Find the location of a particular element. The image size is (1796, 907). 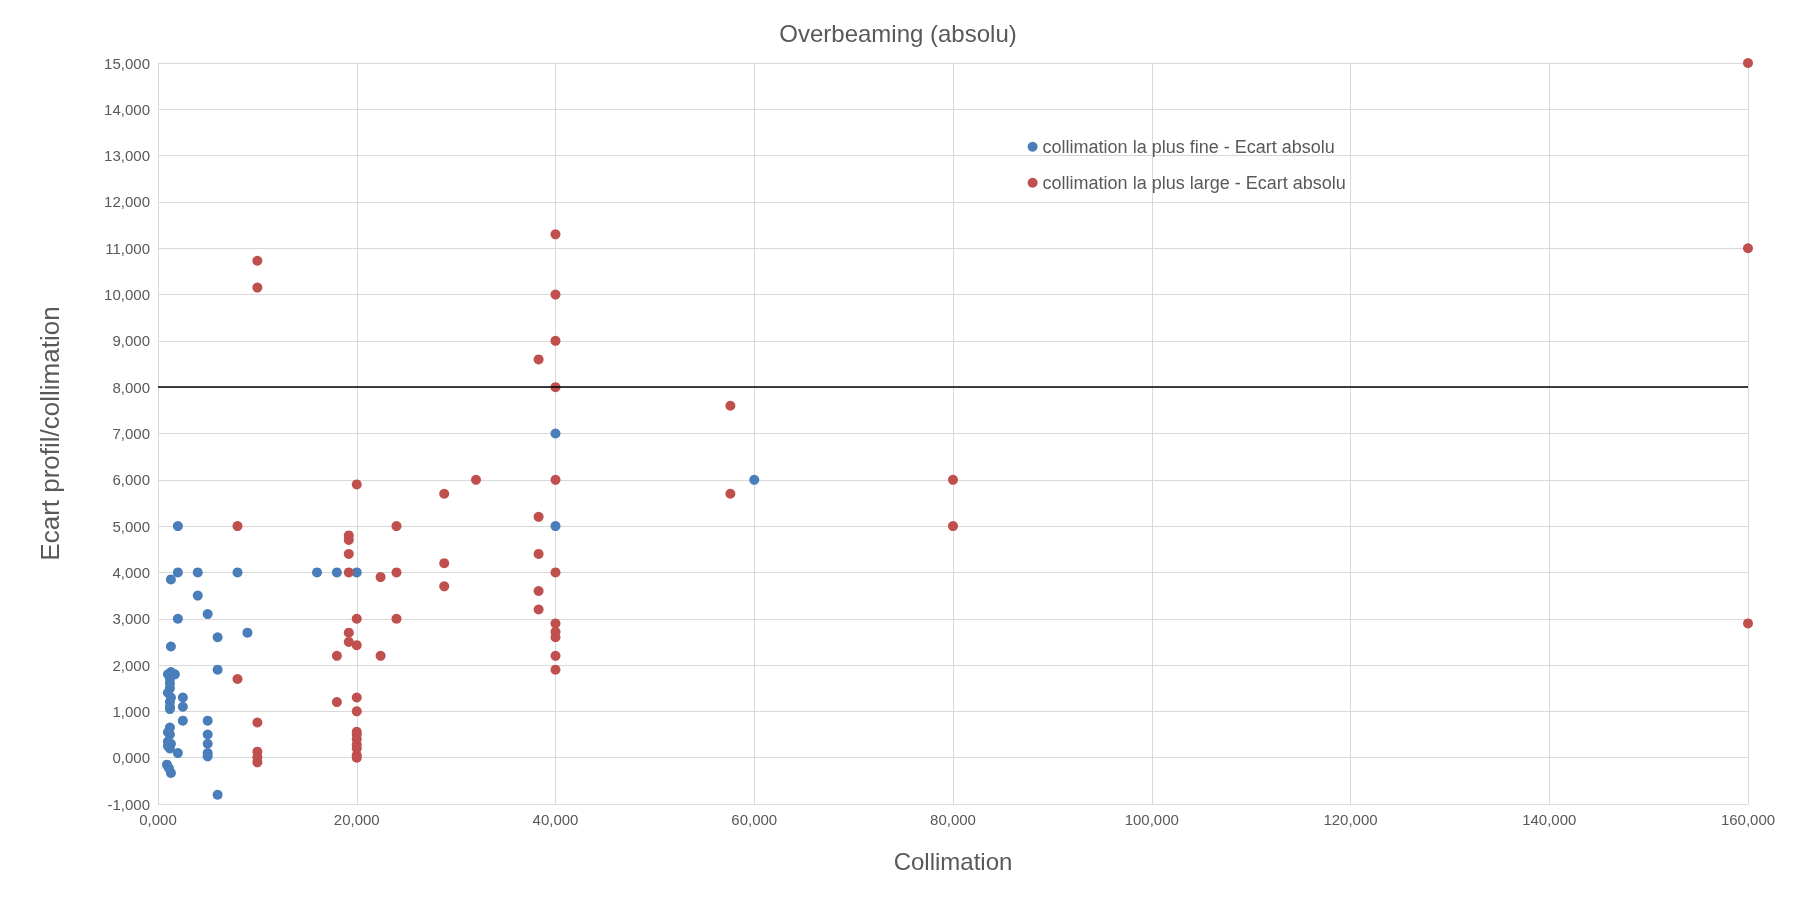

x-tick-label: 20,000 is located at coordinates (356, 819).